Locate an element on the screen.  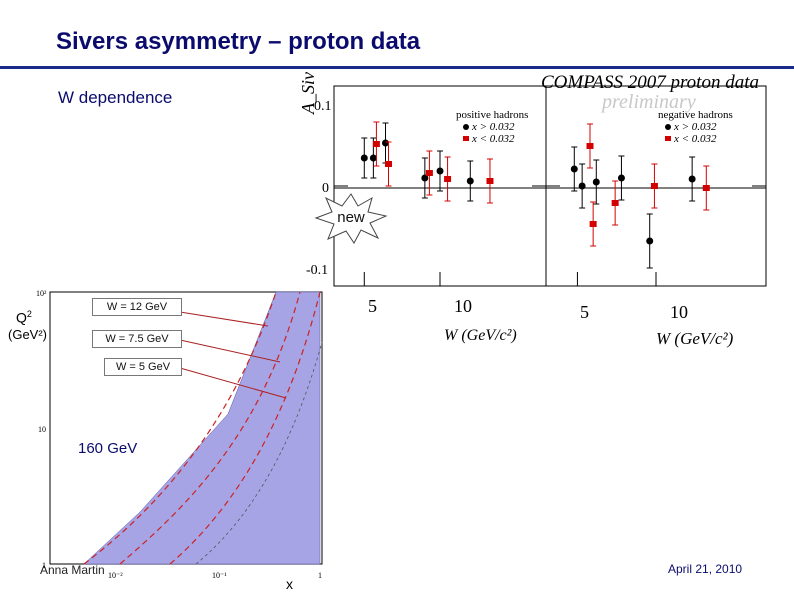
title-rule is located at coordinates (397, 67).